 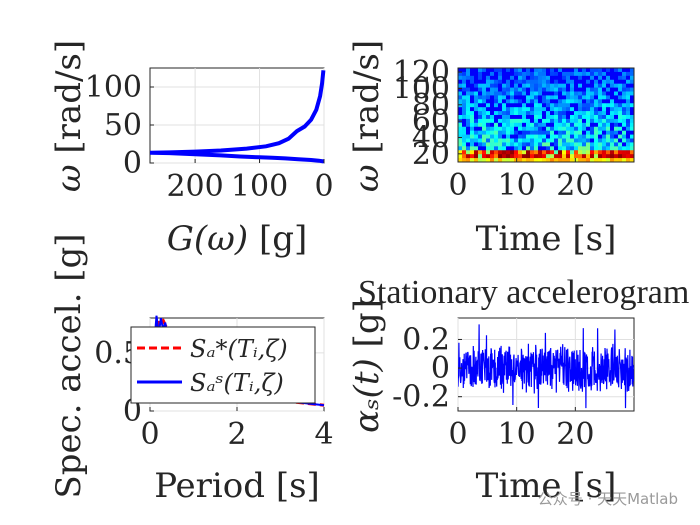 What do you see at coordinates (457, 434) in the screenshot?
I see `x-tick-label: 0` at bounding box center [457, 434].